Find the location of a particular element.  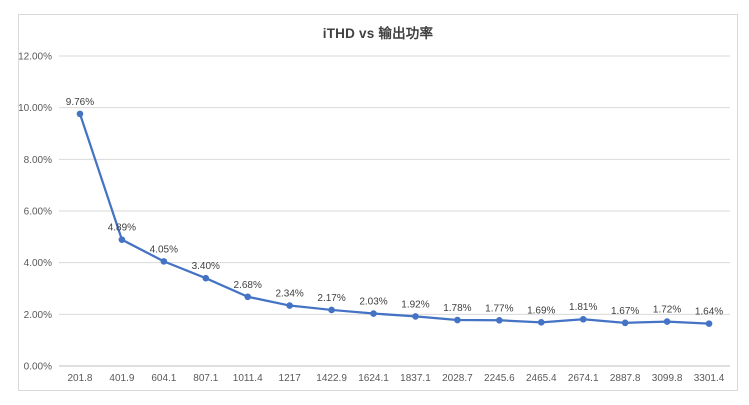

data-point-label: 1.81% is located at coordinates (583, 307).